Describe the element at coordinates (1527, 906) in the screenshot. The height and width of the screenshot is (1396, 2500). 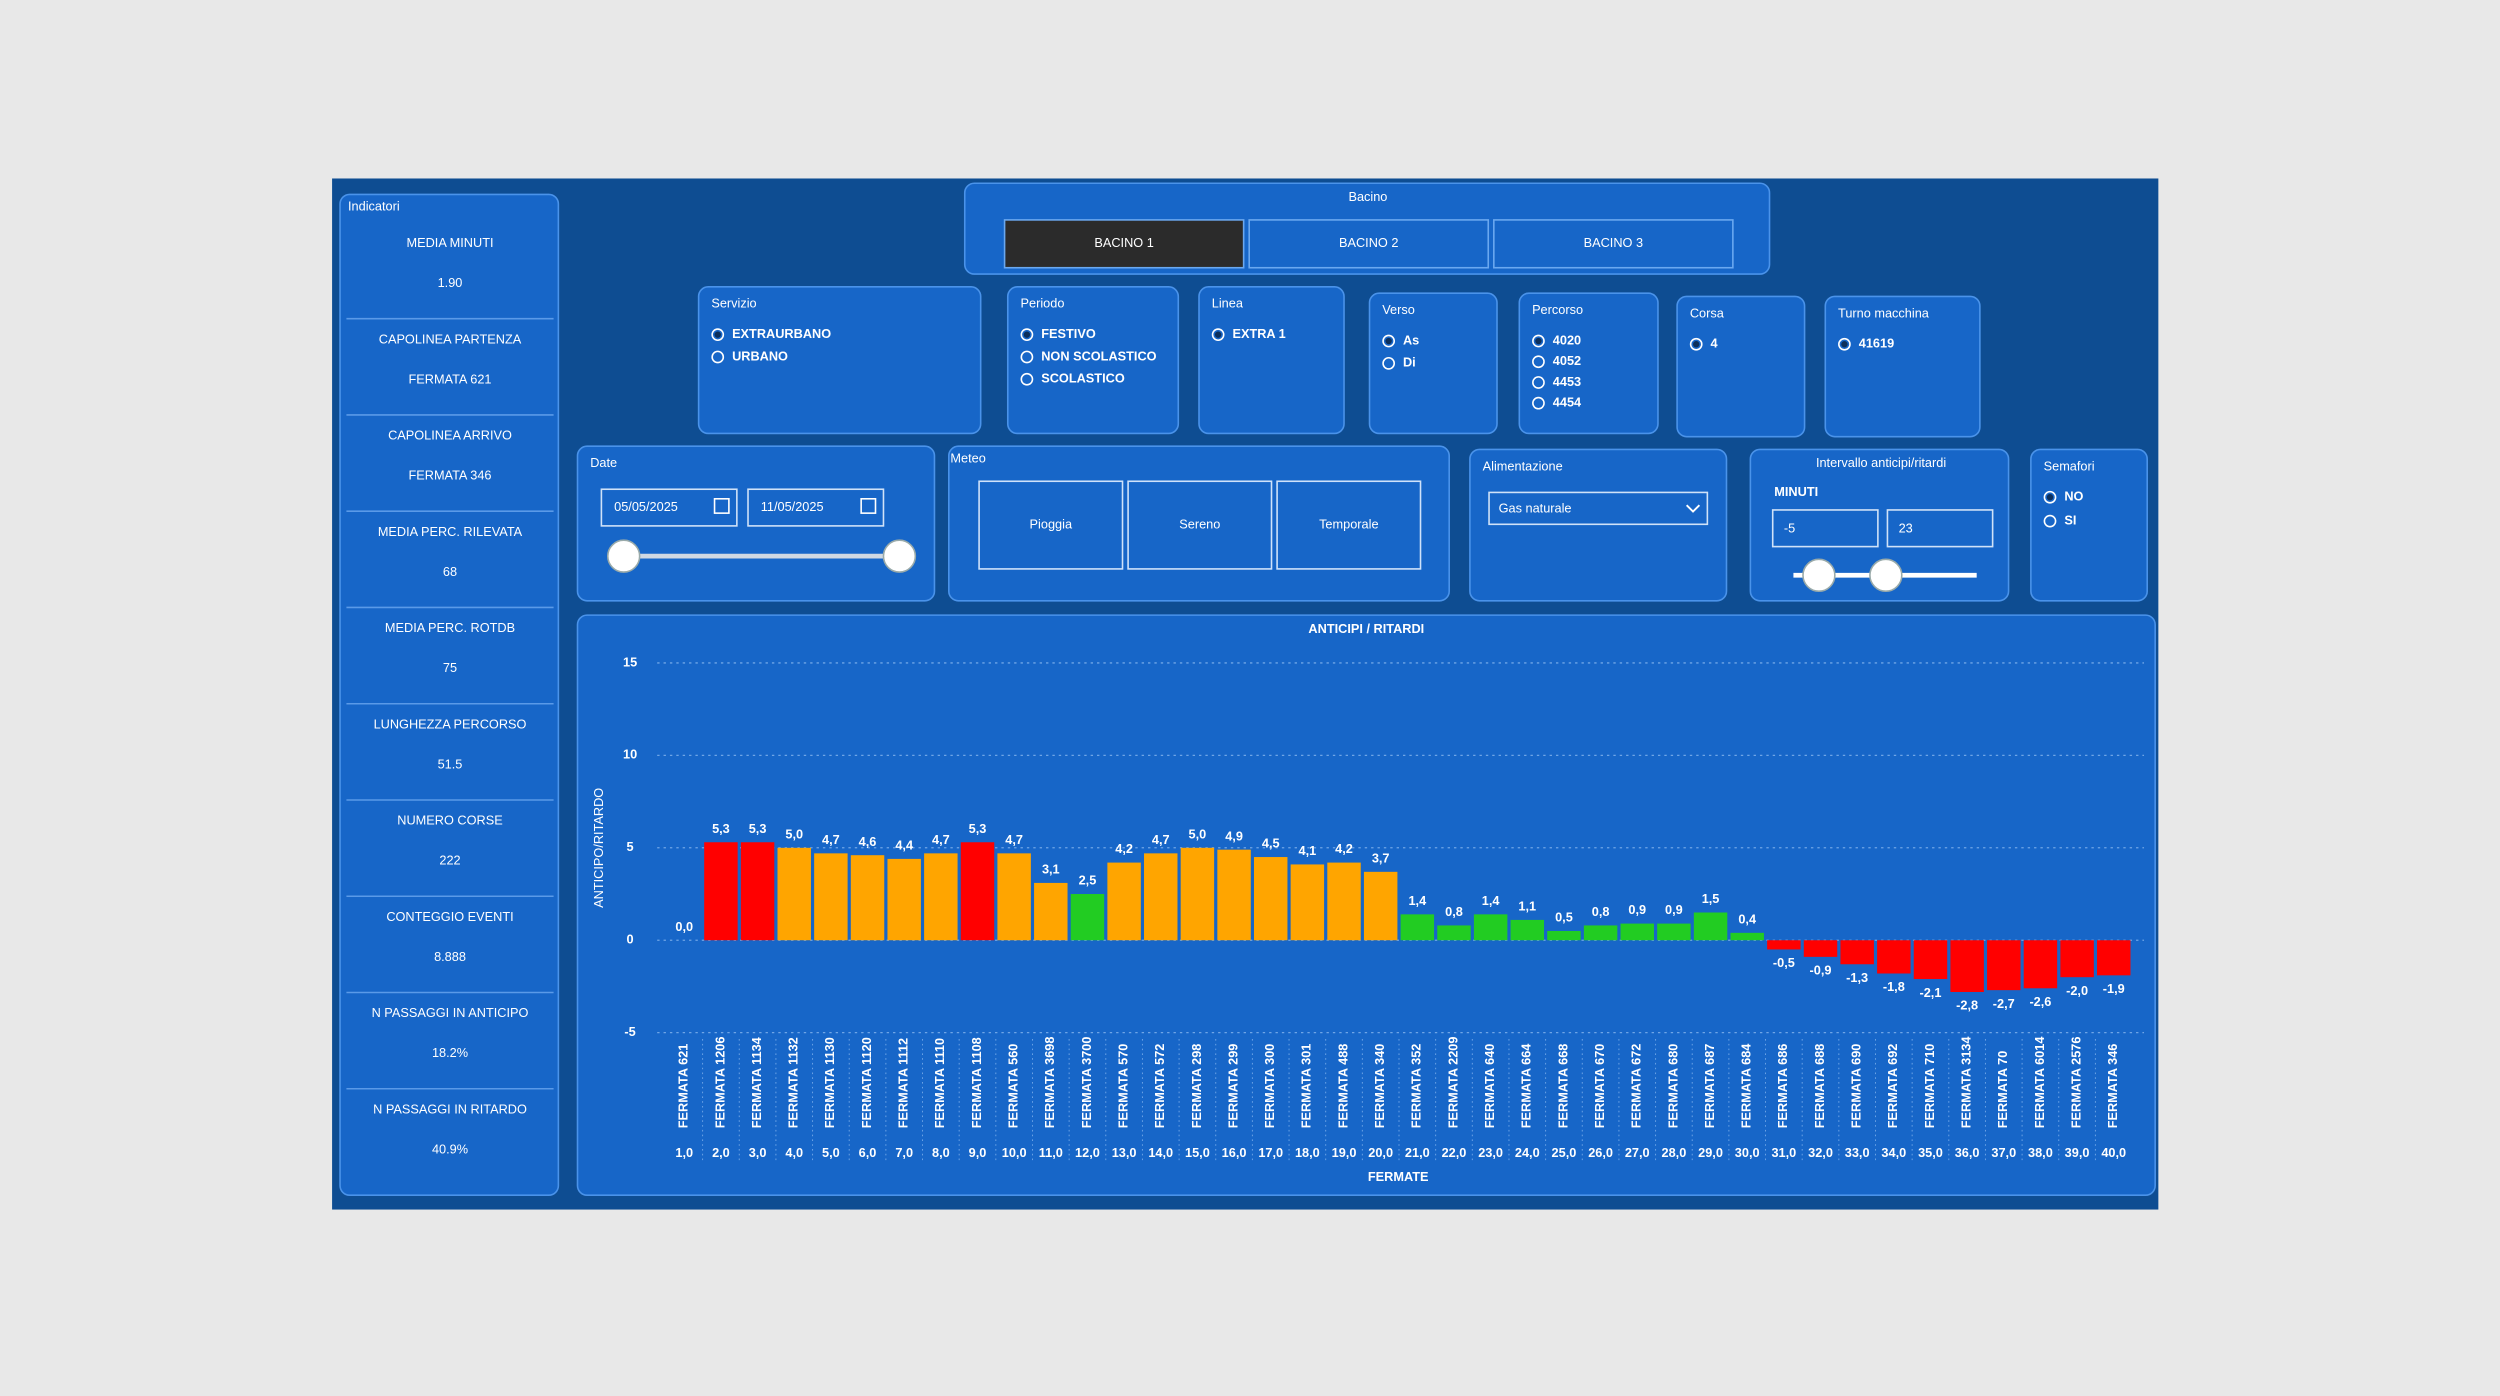
I see `data-label: 1,1` at that location.